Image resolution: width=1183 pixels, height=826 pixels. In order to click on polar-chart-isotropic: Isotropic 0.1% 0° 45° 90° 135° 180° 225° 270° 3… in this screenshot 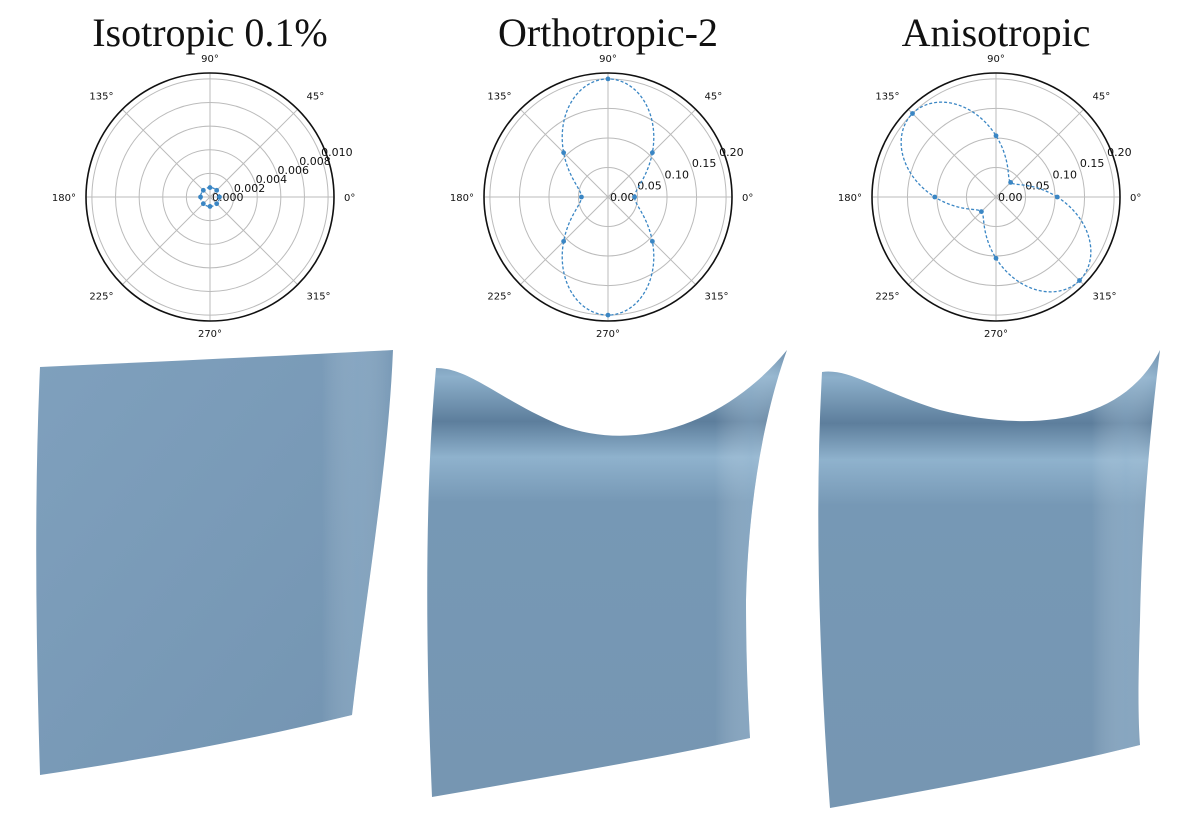, I will do `click(203, 175)`.